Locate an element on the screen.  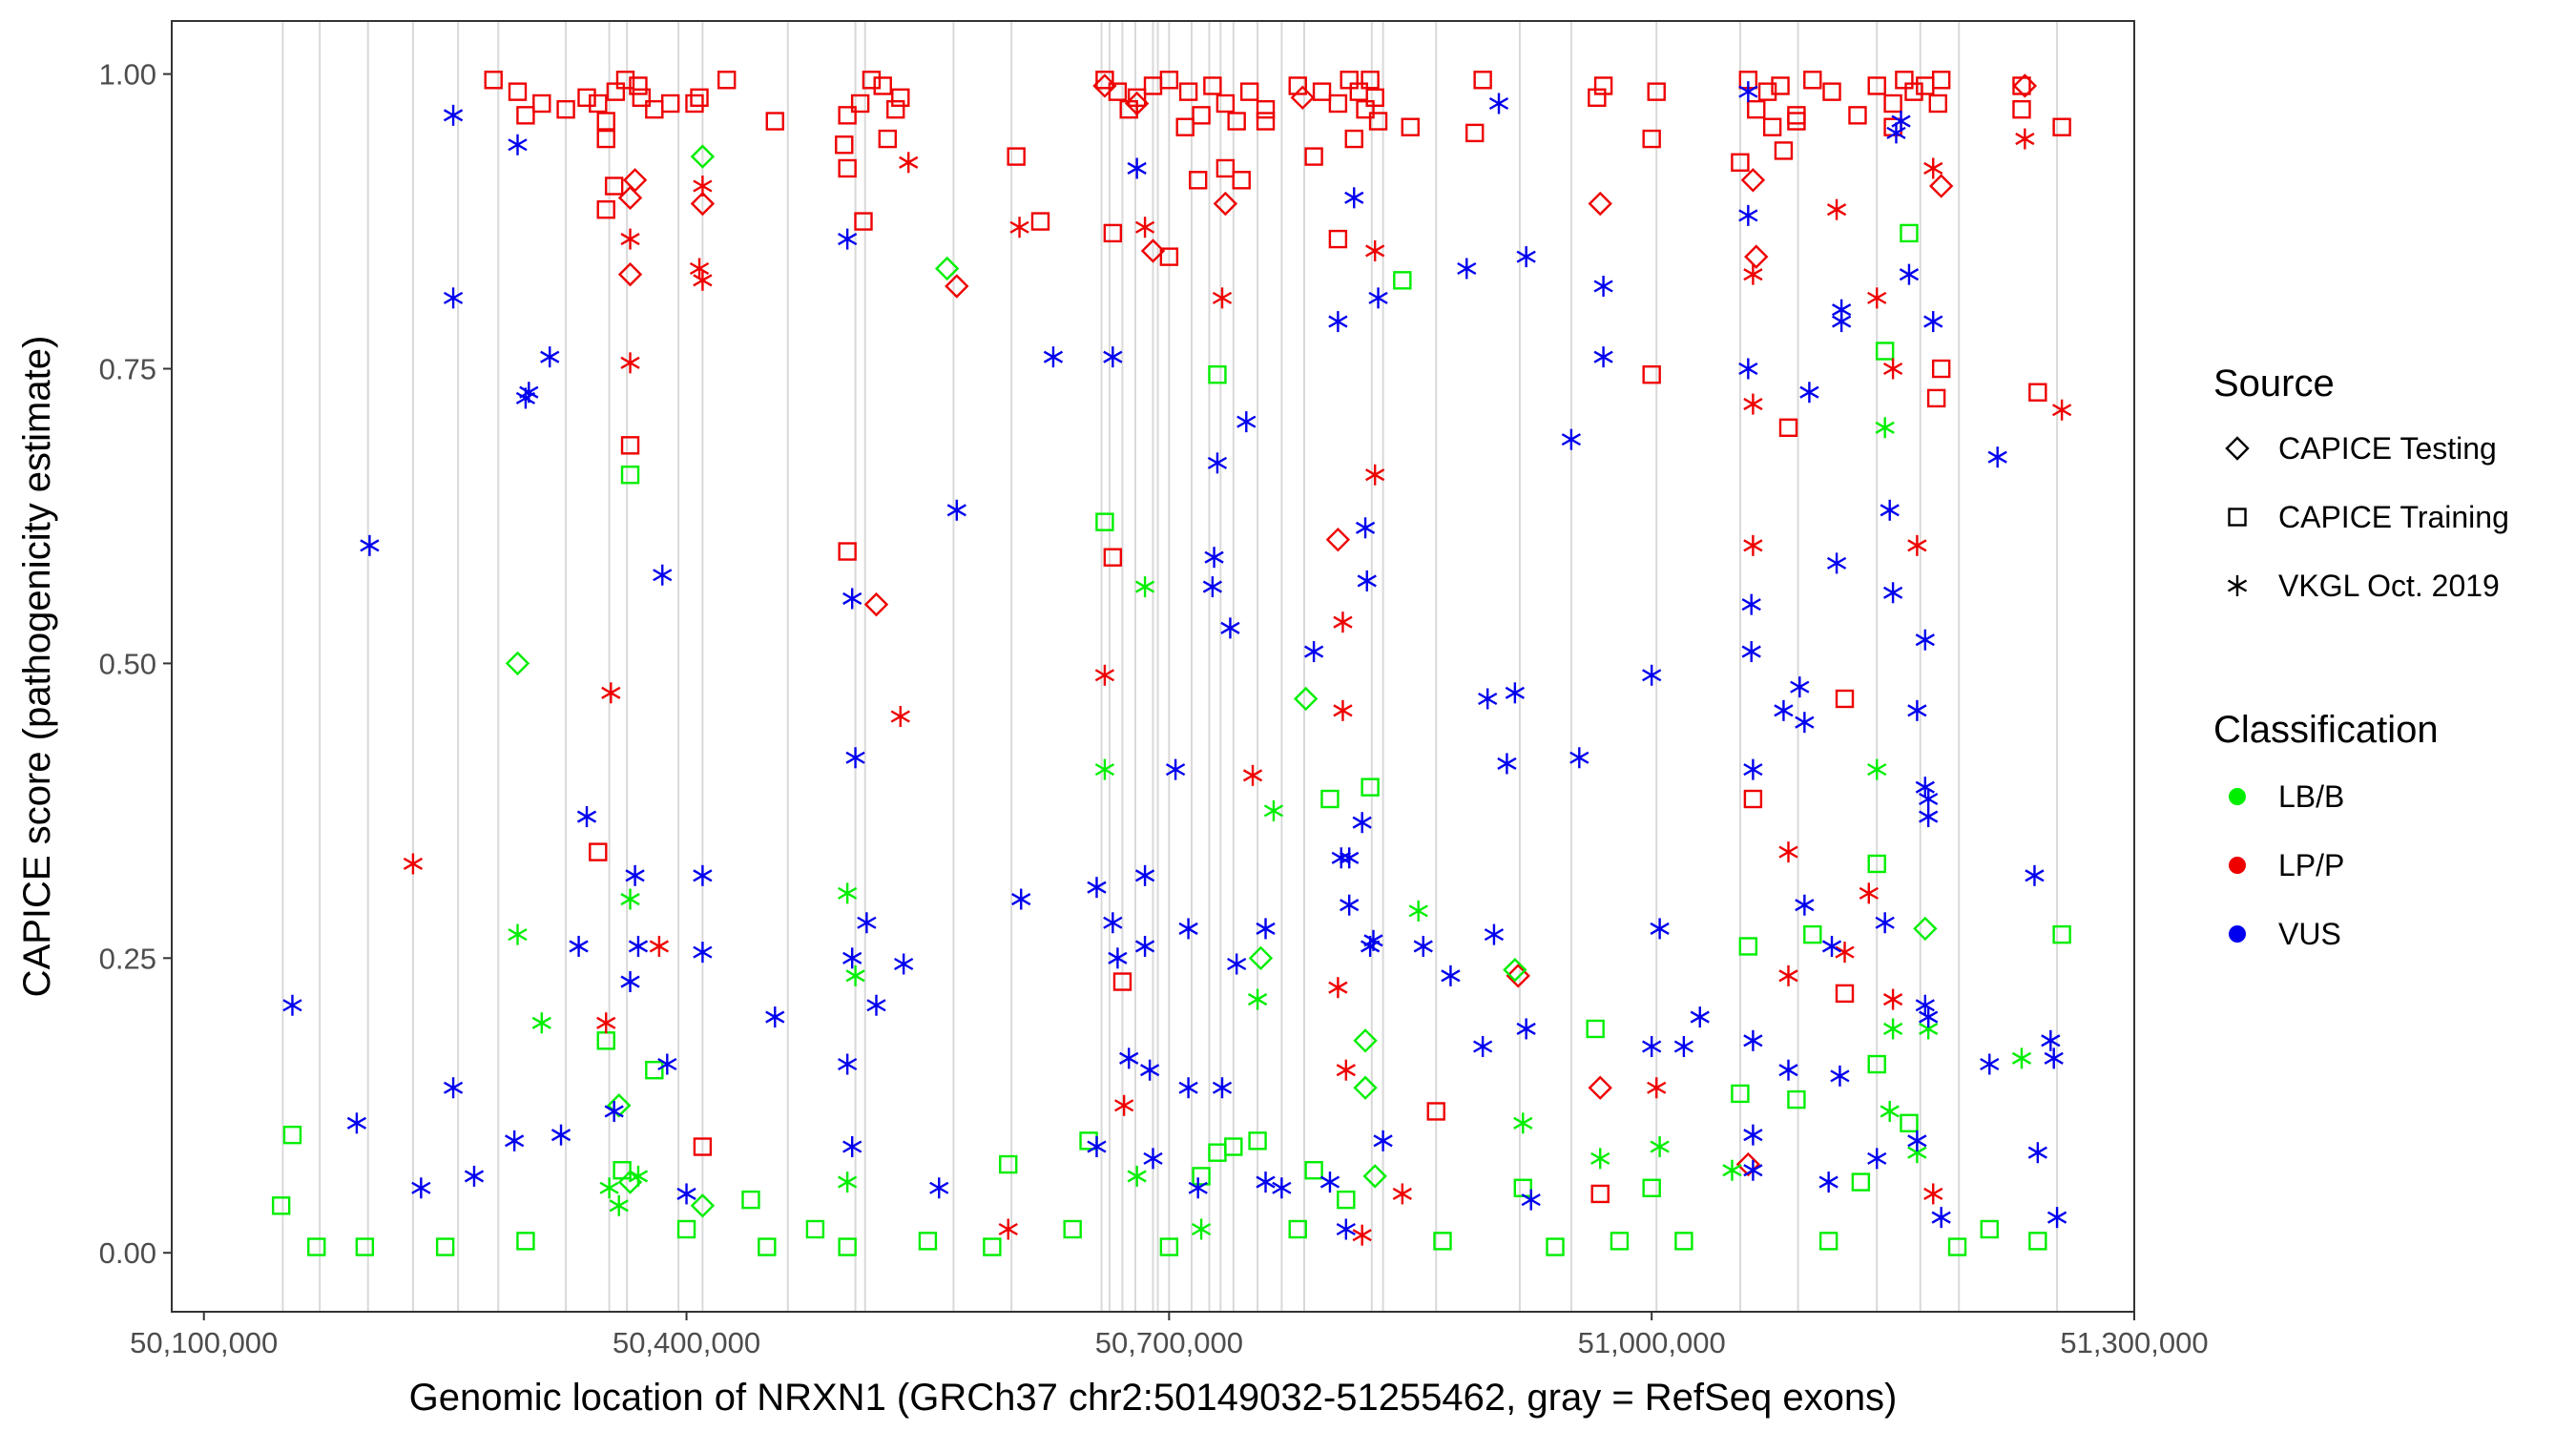
y-tick-label: 0.75 is located at coordinates (127, 369).